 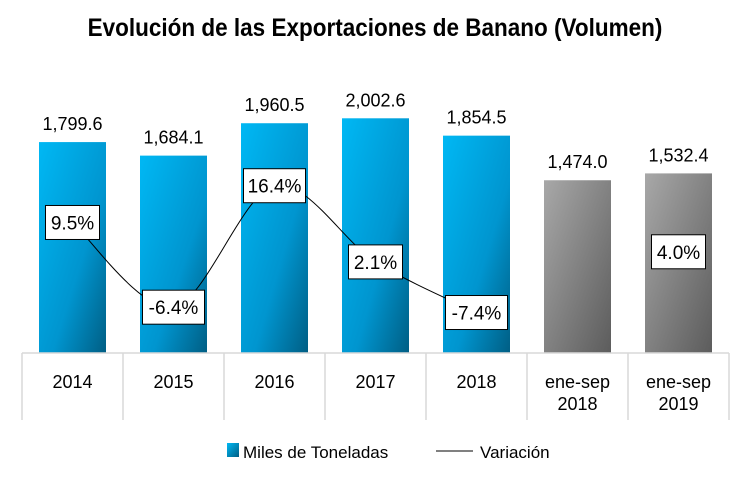 I want to click on bar-value-label: 1,532.4, so click(x=678, y=155).